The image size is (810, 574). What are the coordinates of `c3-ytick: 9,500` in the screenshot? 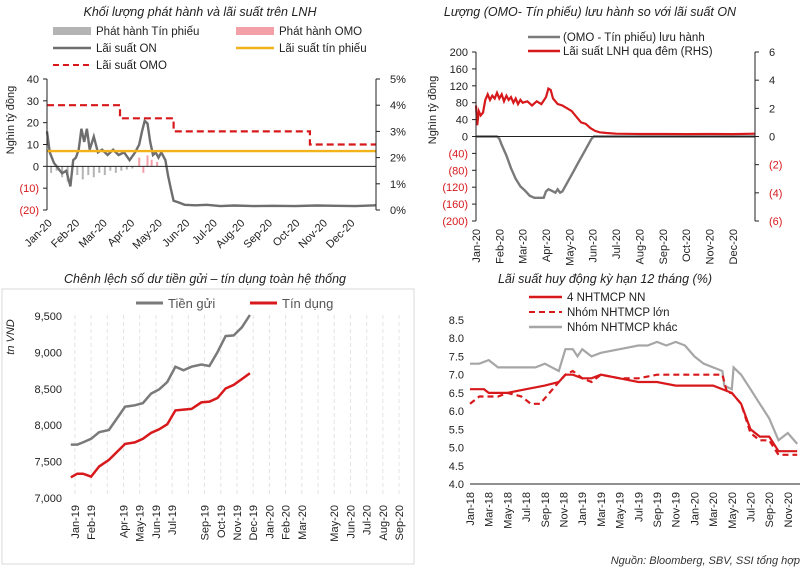 It's located at (48, 317).